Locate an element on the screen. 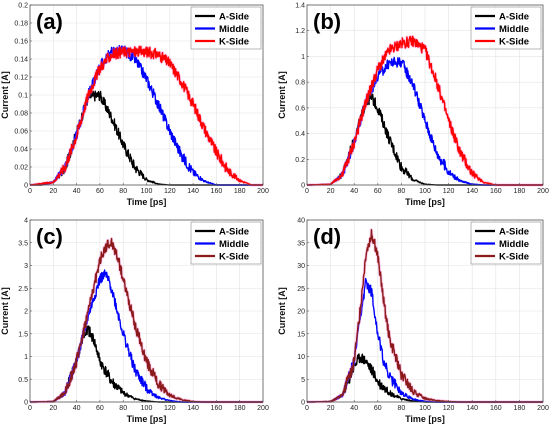  y-tick-label: 40 is located at coordinates (301, 221).